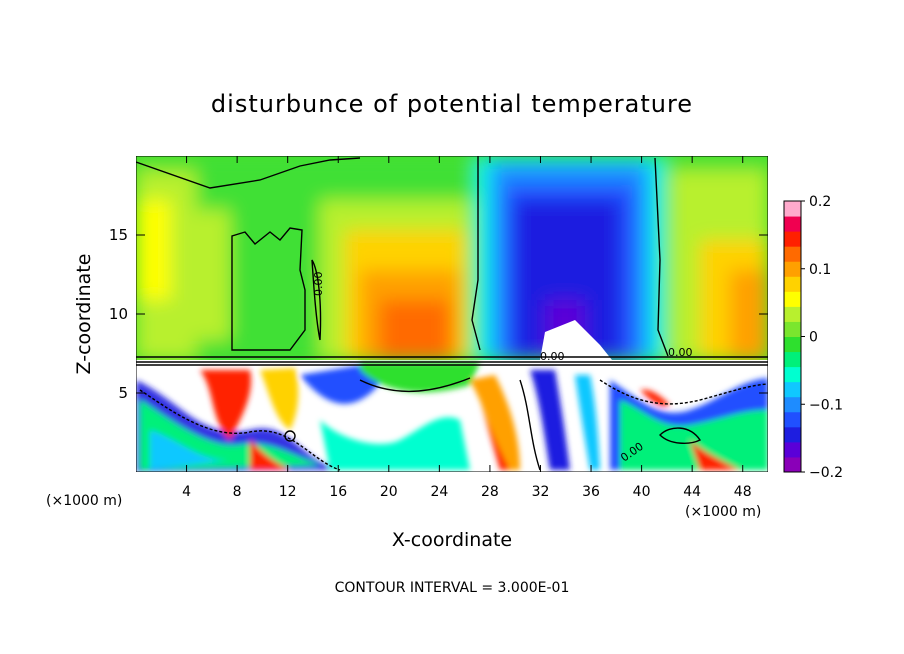 The height and width of the screenshot is (654, 904). Describe the element at coordinates (642, 492) in the screenshot. I see `x-tick-label: 40` at that location.